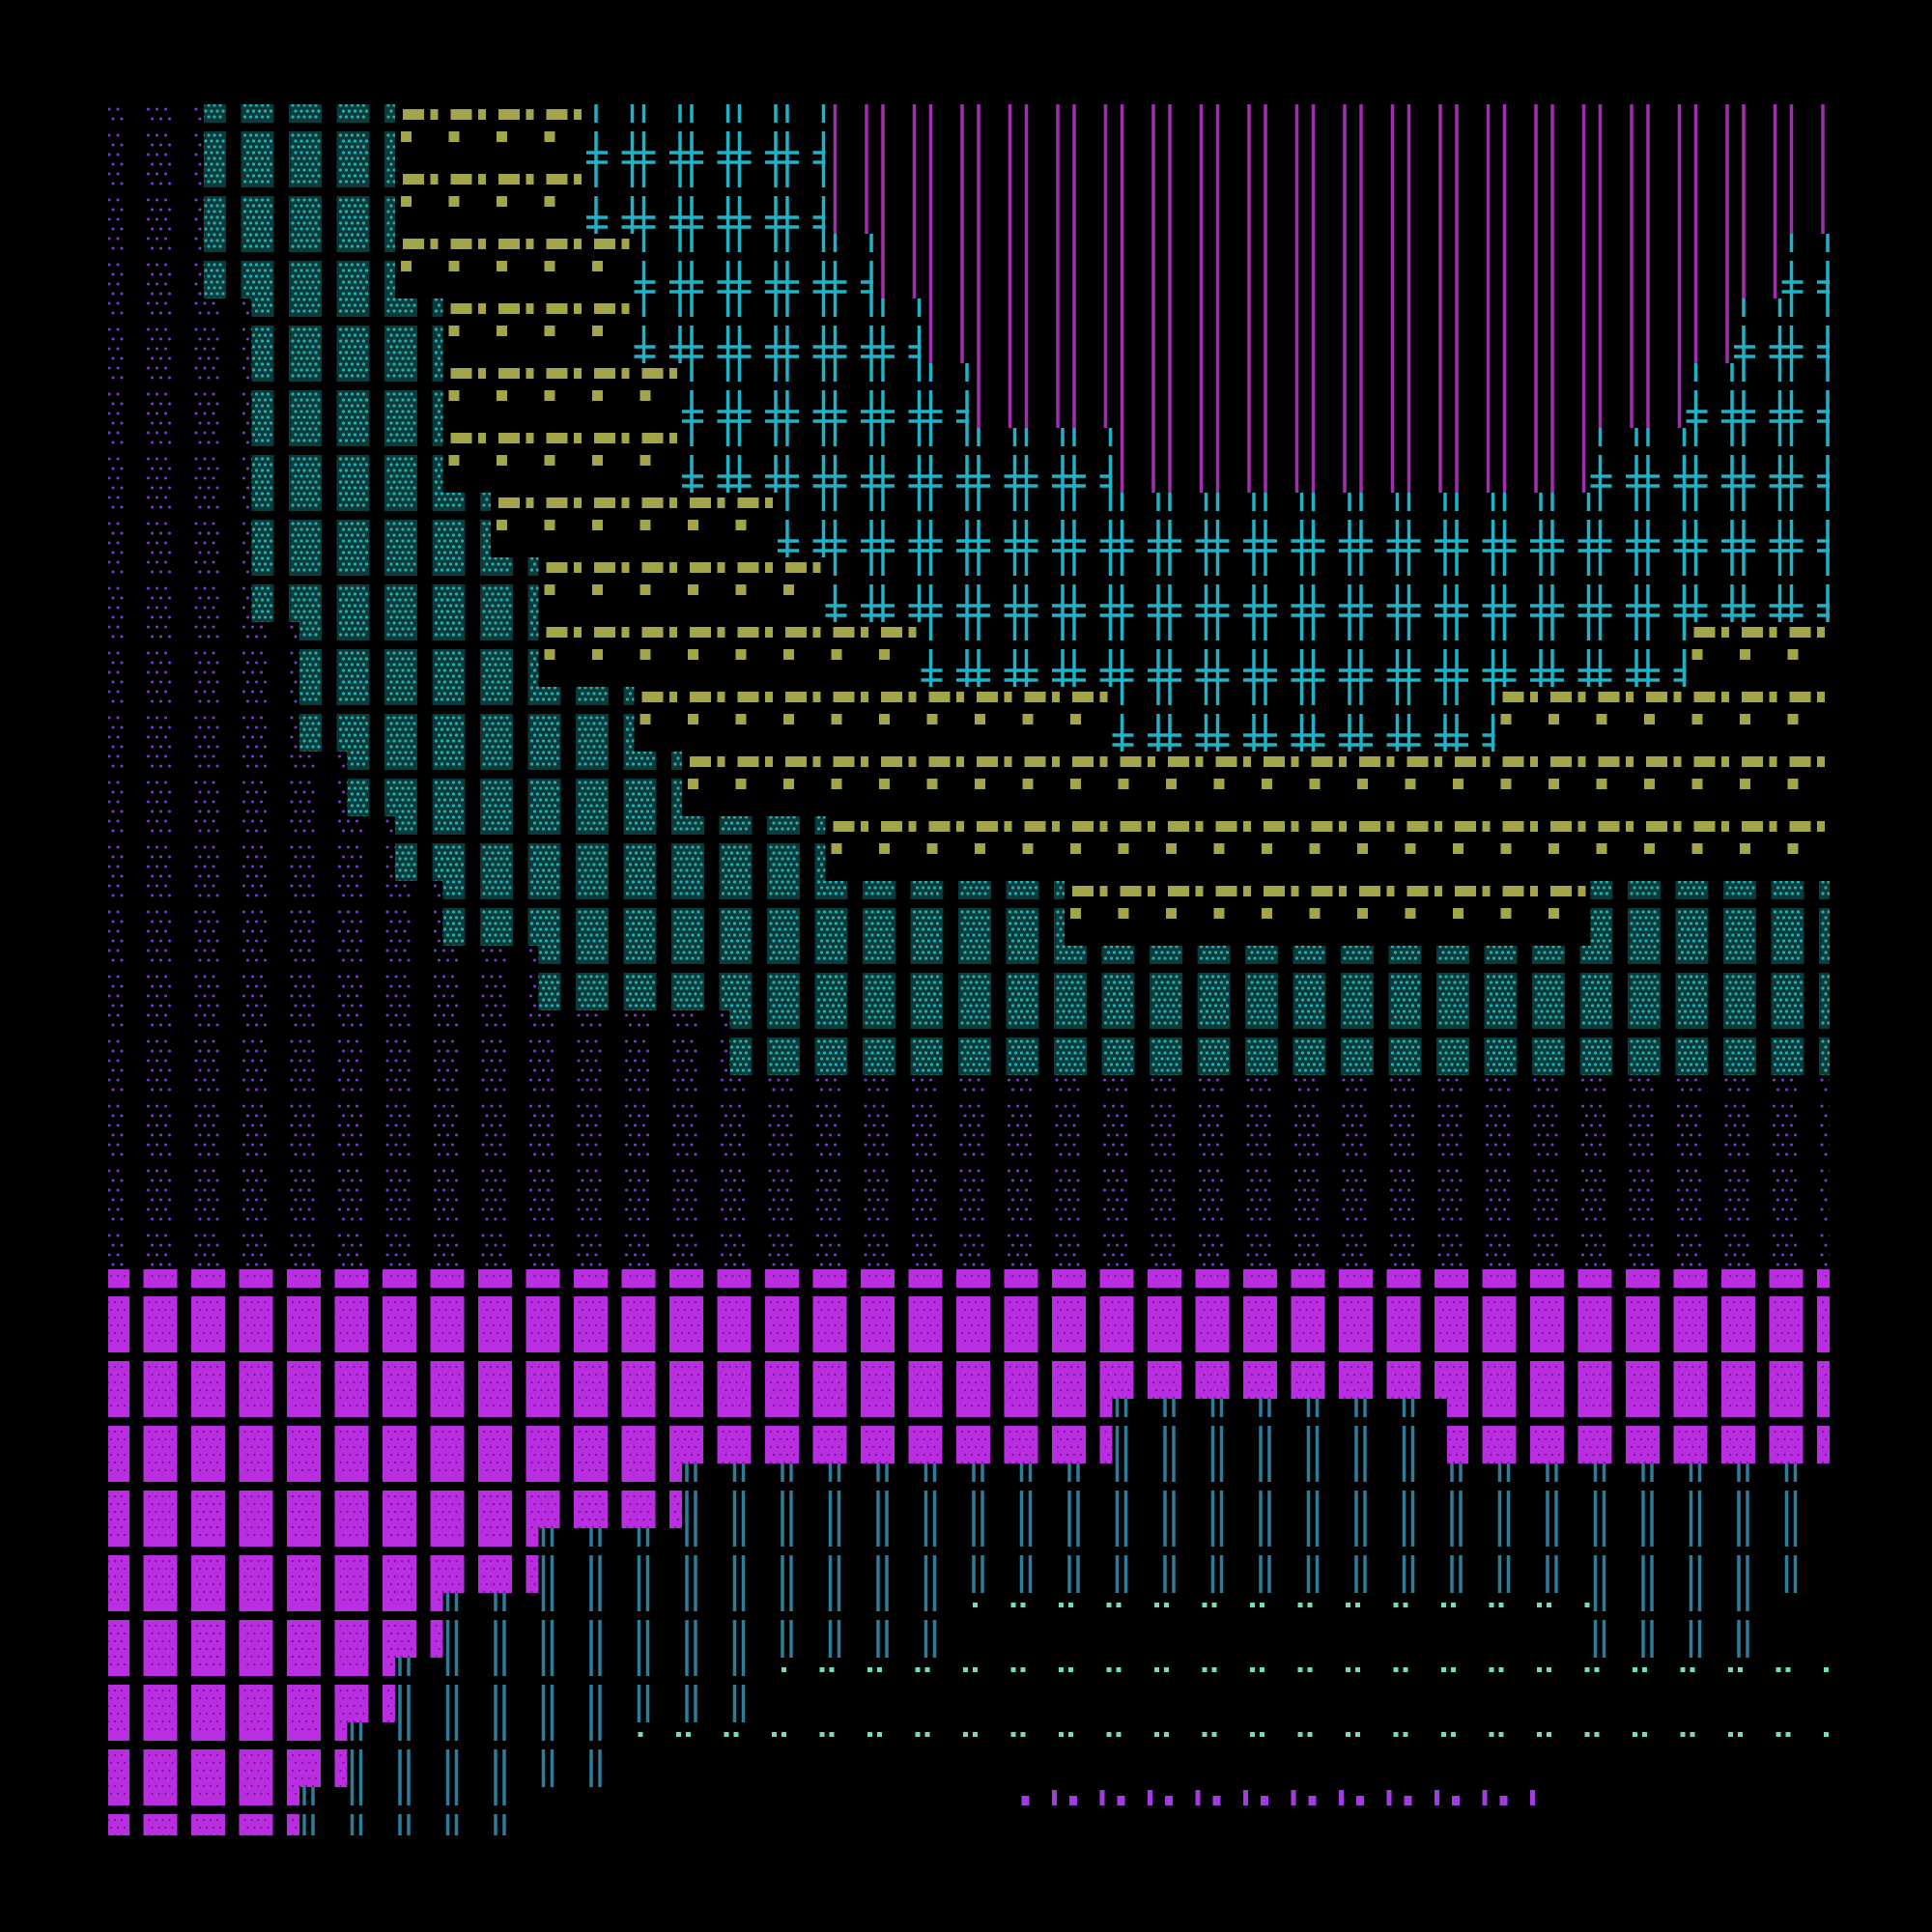  What do you see at coordinates (1279, 1811) in the screenshot?
I see `violet-tick-row-region` at bounding box center [1279, 1811].